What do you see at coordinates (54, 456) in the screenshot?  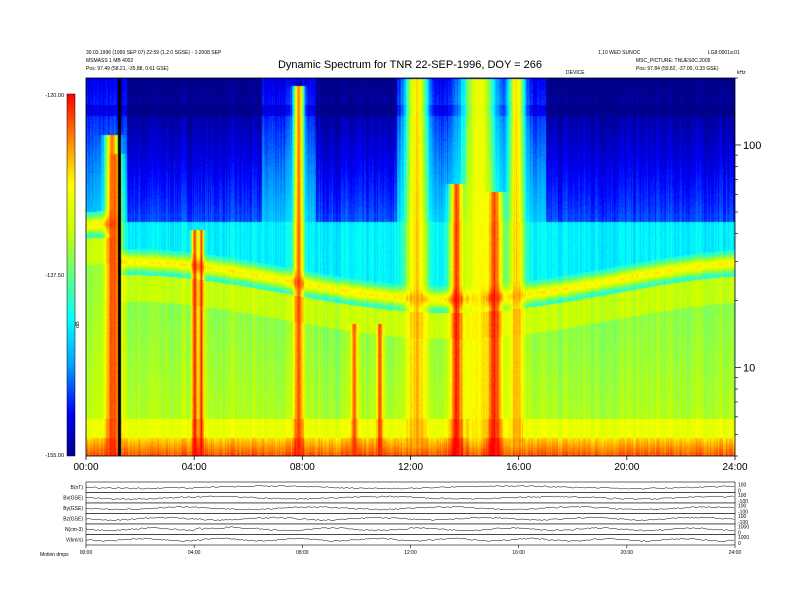 I see `colorbar-tick-bottom: -155.00` at bounding box center [54, 456].